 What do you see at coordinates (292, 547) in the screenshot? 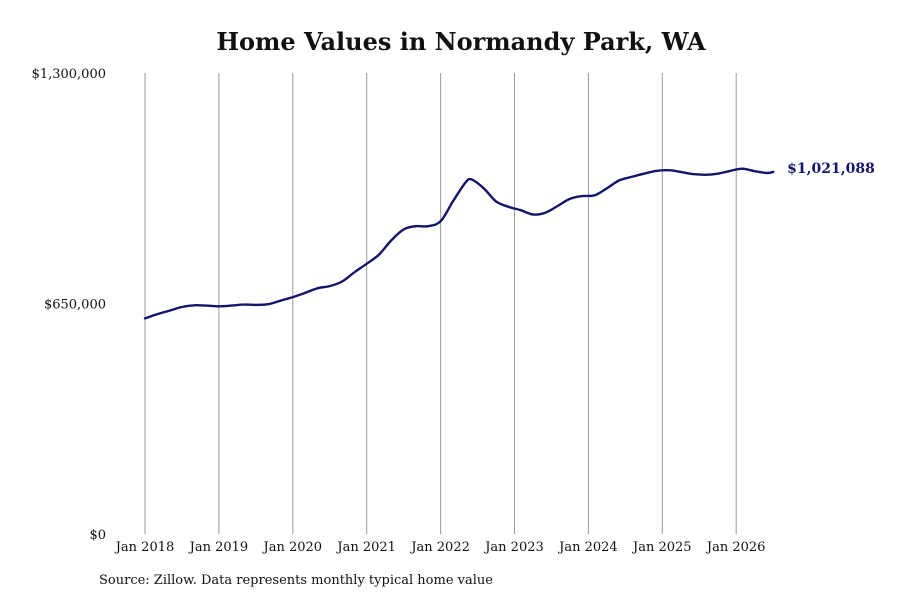
I see `x-tick-label: Jan 2020` at bounding box center [292, 547].